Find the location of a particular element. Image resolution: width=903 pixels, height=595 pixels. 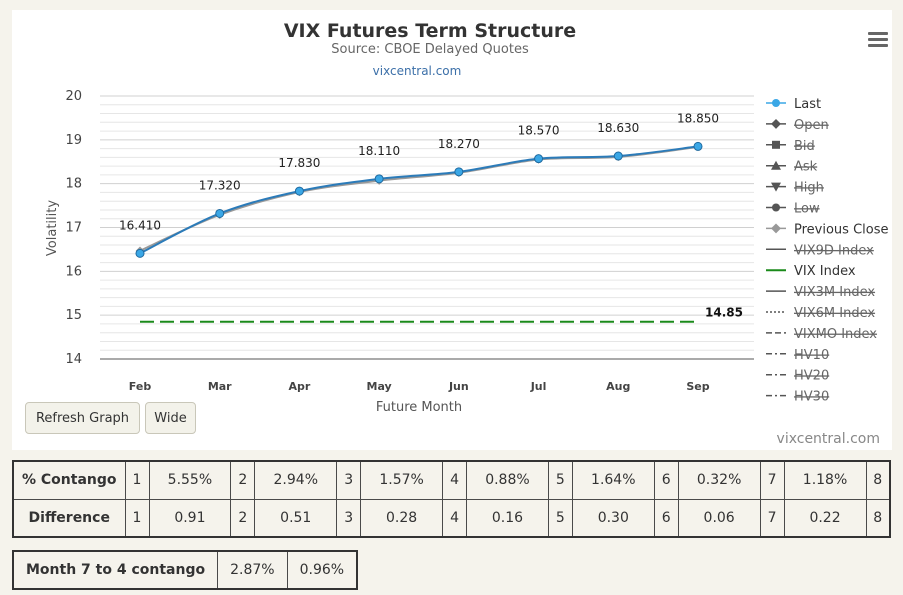

month-index: 8 is located at coordinates (878, 518).